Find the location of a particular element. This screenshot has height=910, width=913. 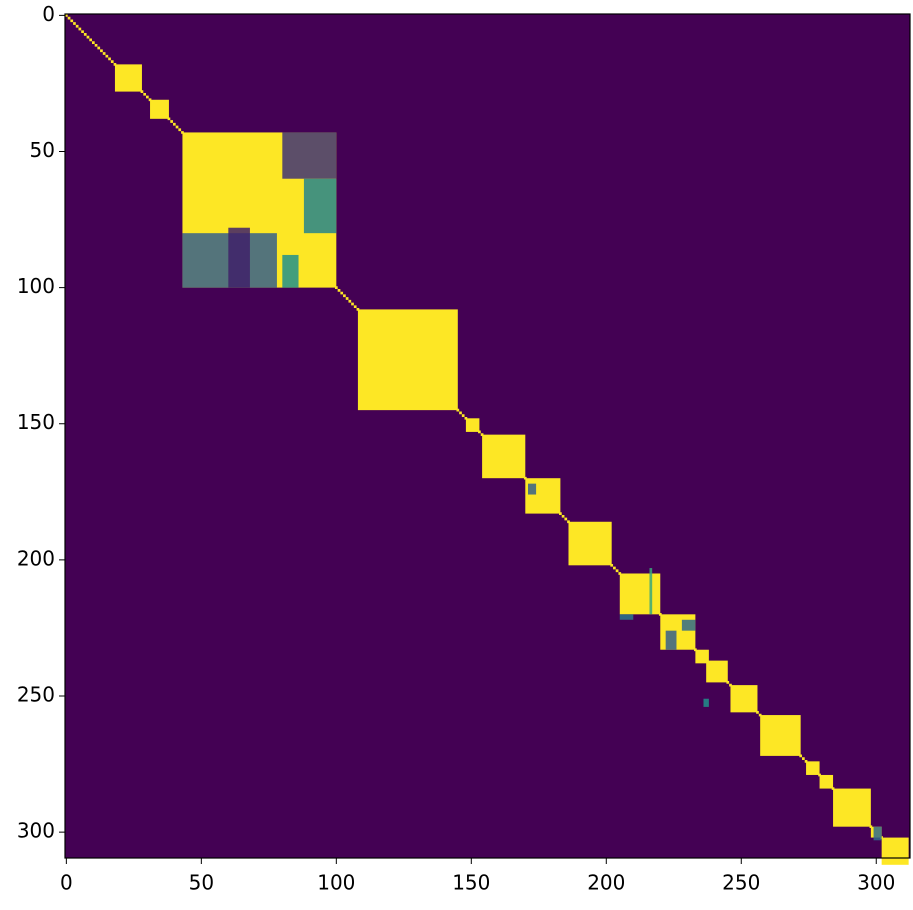

x-tick-label: 150 is located at coordinates (471, 883).